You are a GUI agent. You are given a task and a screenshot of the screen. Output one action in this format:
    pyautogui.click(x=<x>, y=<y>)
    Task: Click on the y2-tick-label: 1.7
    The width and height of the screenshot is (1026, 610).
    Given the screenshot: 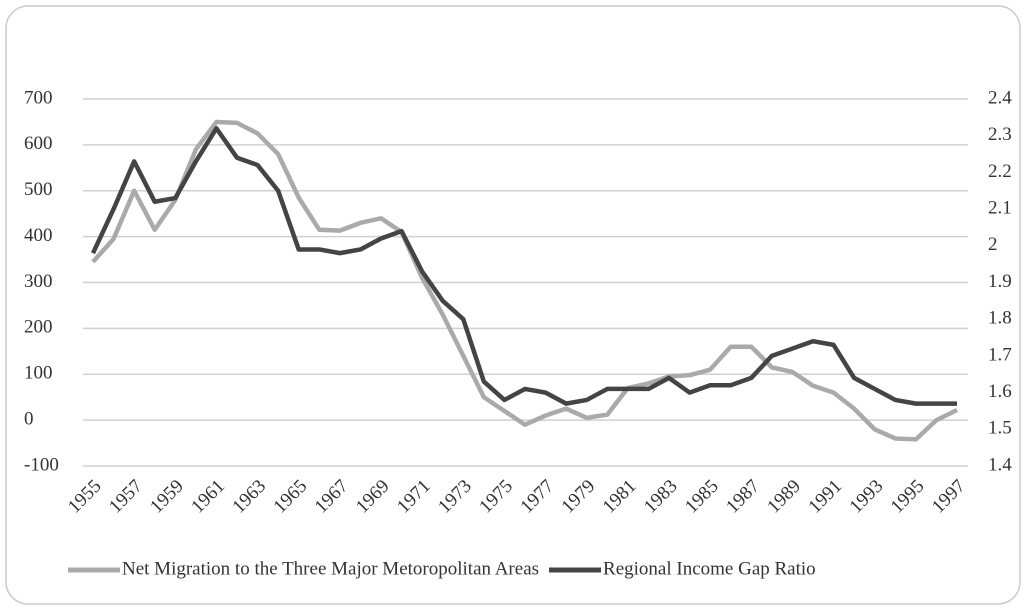 What is the action you would take?
    pyautogui.click(x=1000, y=354)
    